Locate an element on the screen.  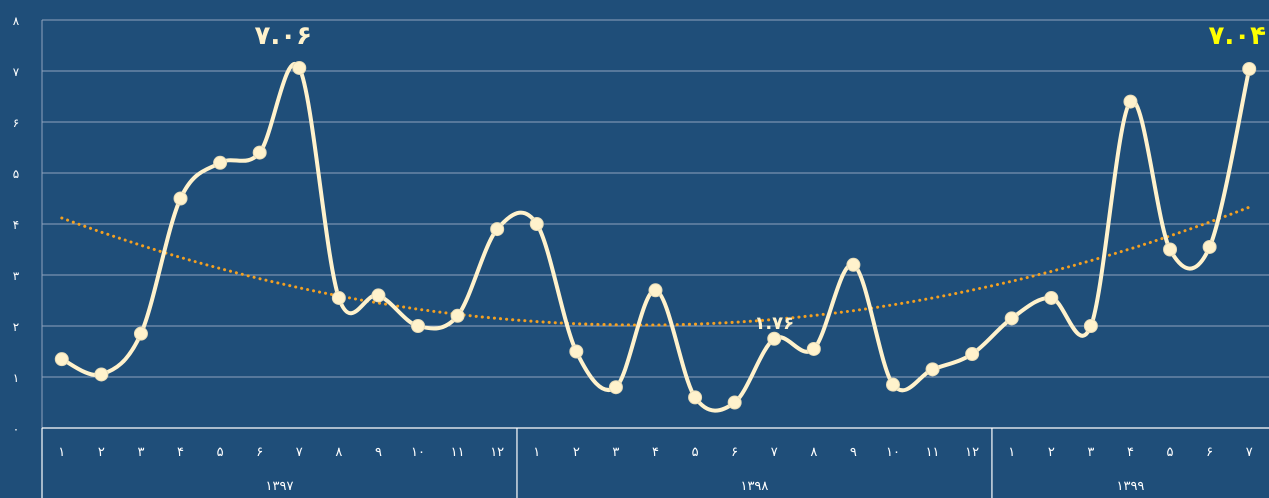
y-tick-label: ۵ is located at coordinates (16, 174).